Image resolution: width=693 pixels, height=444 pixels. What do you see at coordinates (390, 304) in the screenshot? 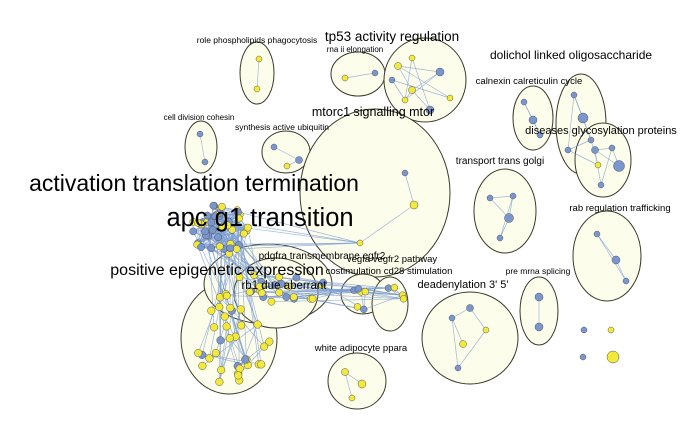
I see `cluster-costimulation` at bounding box center [390, 304].